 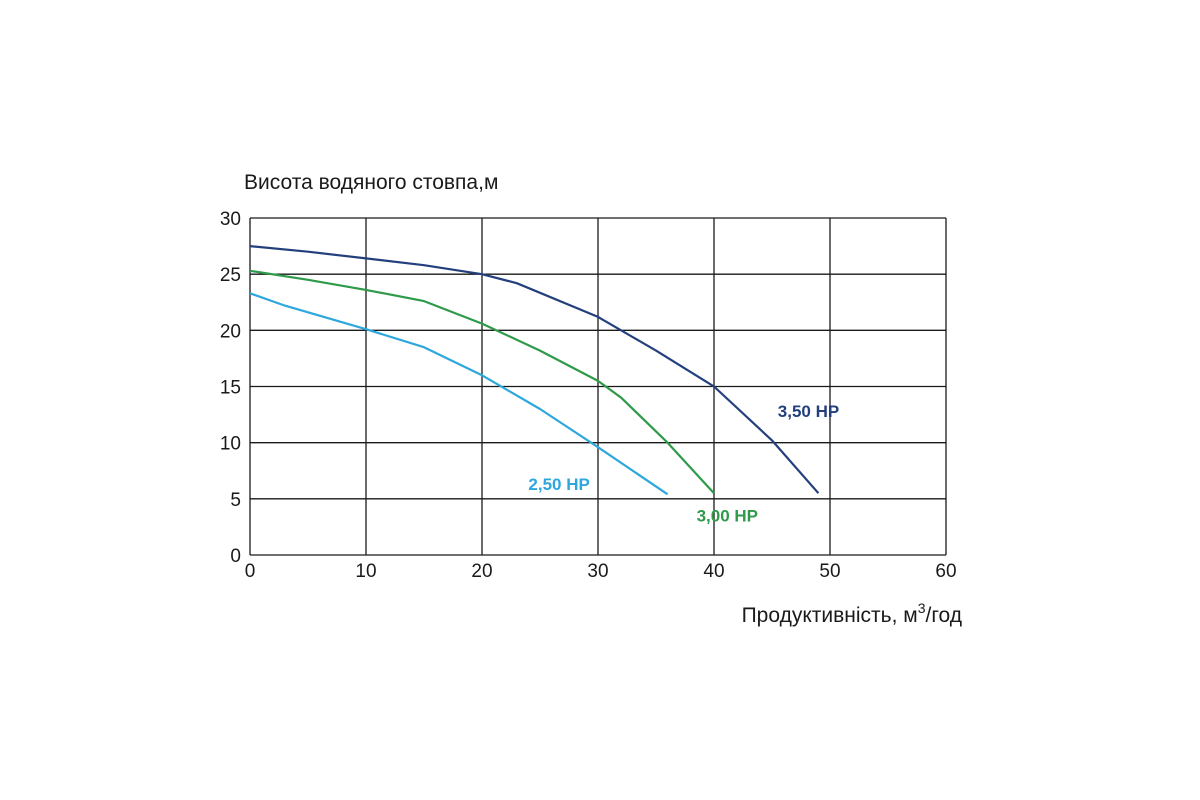 What do you see at coordinates (371, 182) in the screenshot?
I see `y-axis-label: Висота водяного стовпа,м` at bounding box center [371, 182].